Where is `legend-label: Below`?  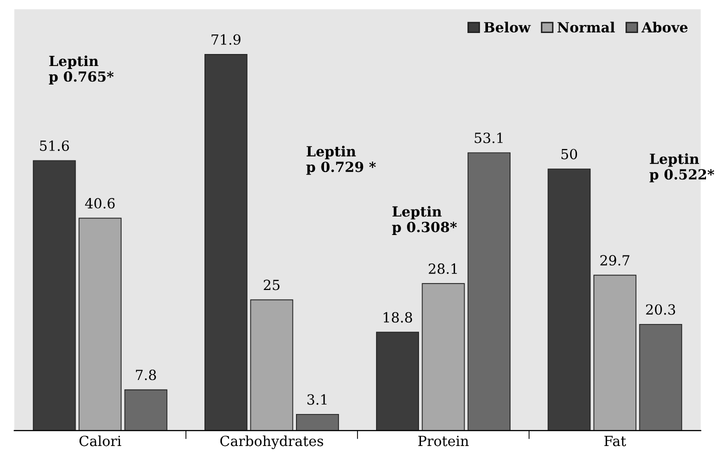
legend-label: Below is located at coordinates (507, 27).